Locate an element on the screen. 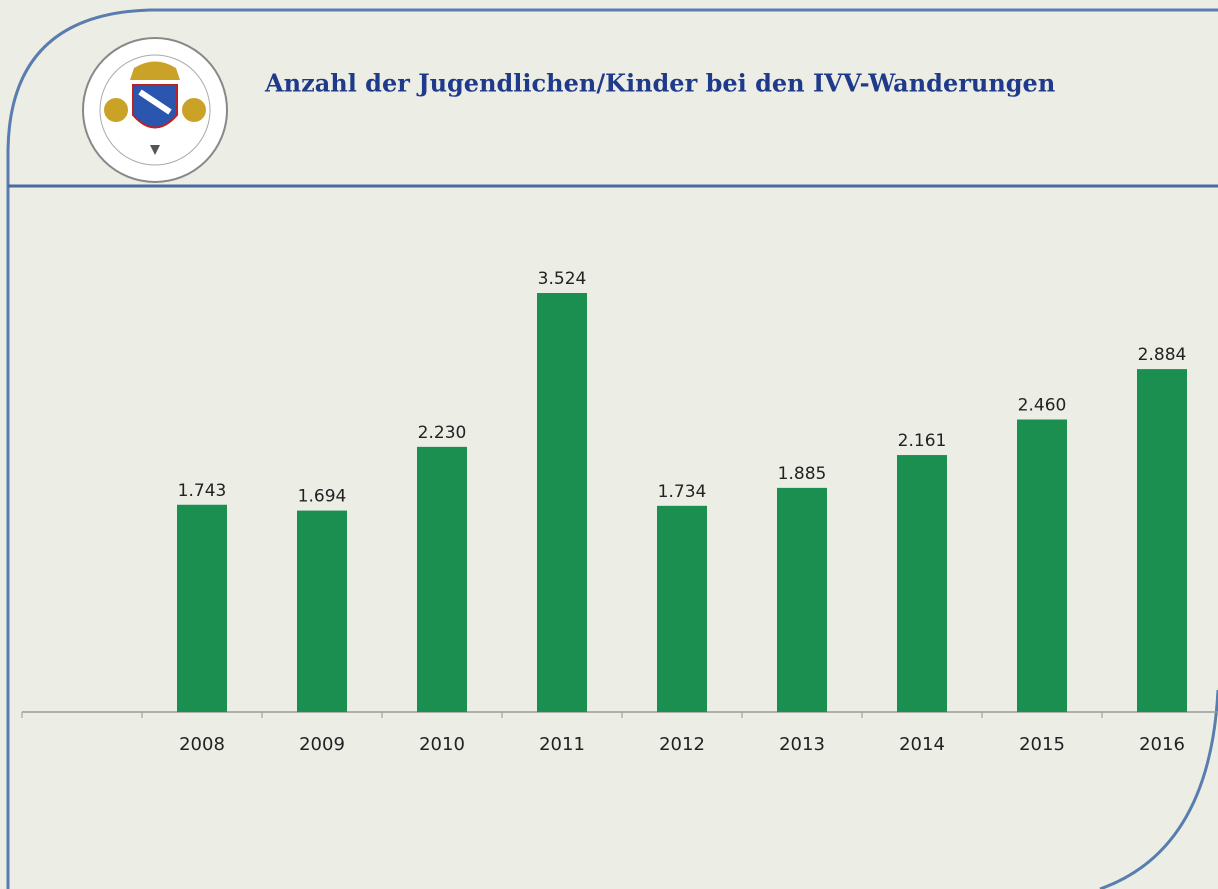 This screenshot has height=889, width=1218. data-label: 1.694 is located at coordinates (322, 497).